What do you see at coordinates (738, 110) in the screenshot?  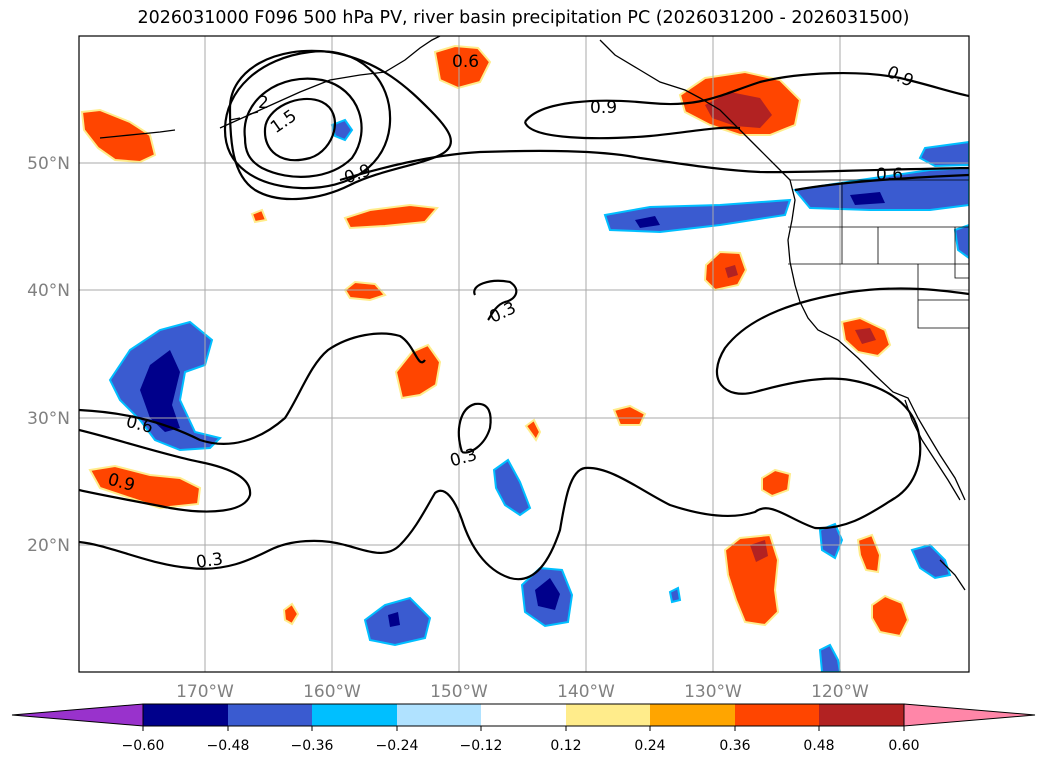 I see `blob-pos-3-core` at bounding box center [738, 110].